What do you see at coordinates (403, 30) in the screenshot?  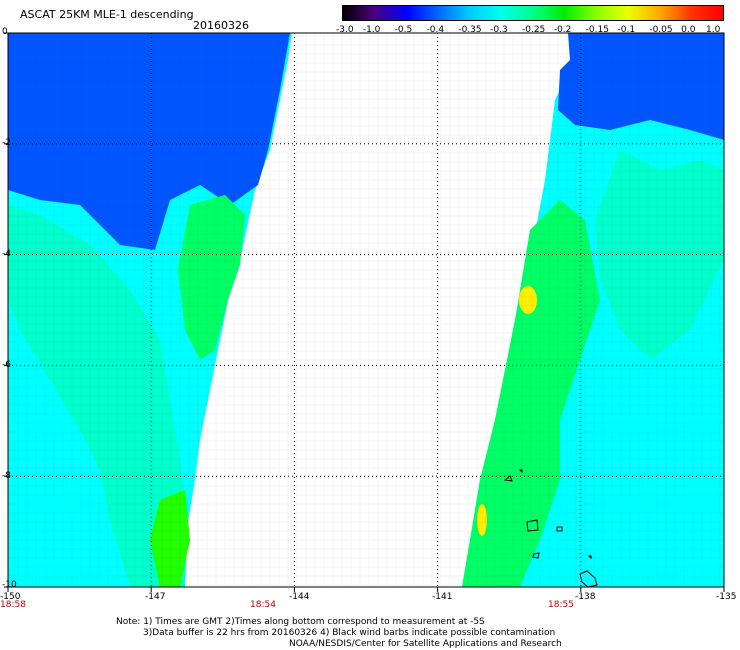 I see `color-scale-label: -0.5` at bounding box center [403, 30].